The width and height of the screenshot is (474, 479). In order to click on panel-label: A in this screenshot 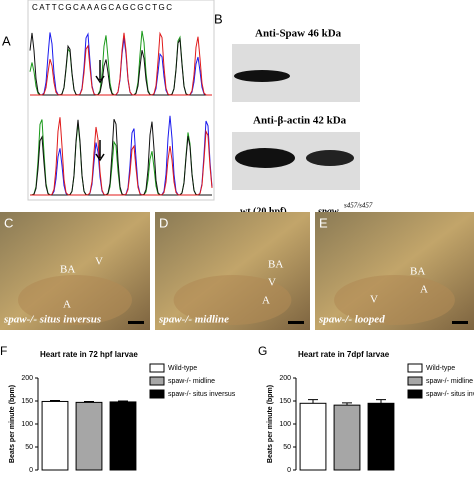, I will do `click(6, 40)`.